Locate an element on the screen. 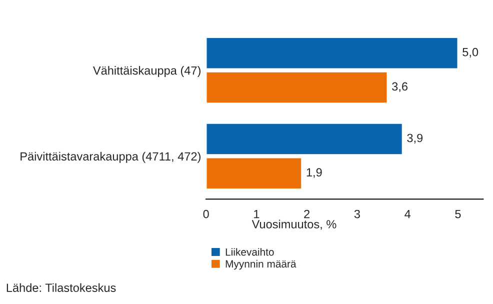 This screenshot has width=493, height=304. data-label: 1,9 is located at coordinates (314, 173).